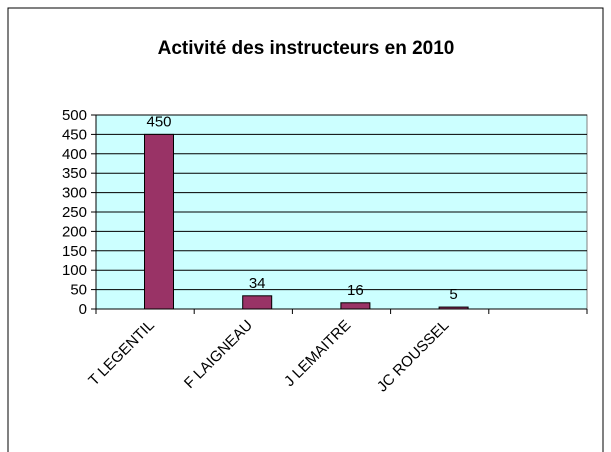  What do you see at coordinates (74, 193) in the screenshot?
I see `y-tick-label: 300` at bounding box center [74, 193].